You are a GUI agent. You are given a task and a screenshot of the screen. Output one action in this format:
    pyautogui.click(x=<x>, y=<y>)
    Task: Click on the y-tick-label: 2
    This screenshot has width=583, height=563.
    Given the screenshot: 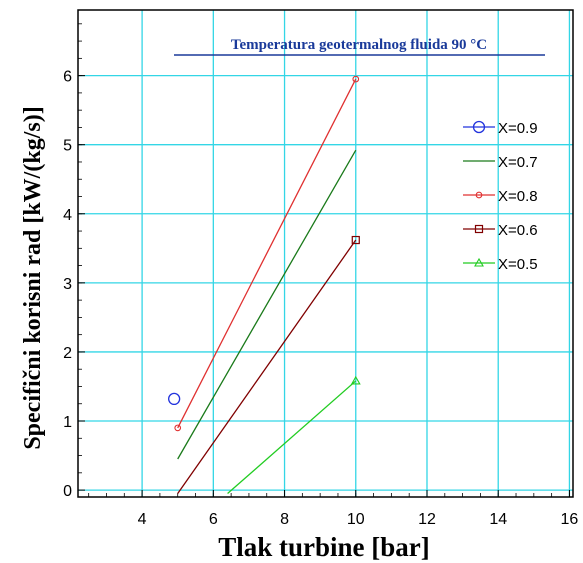 What is the action you would take?
    pyautogui.click(x=67, y=353)
    